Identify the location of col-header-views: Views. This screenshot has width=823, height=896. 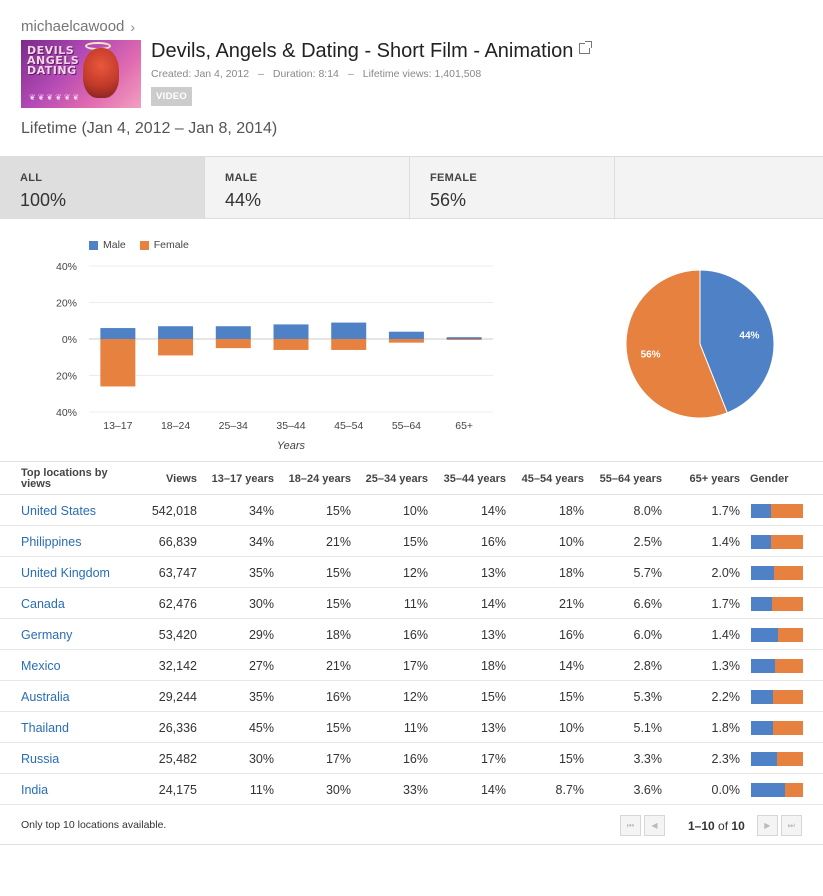
(181, 479).